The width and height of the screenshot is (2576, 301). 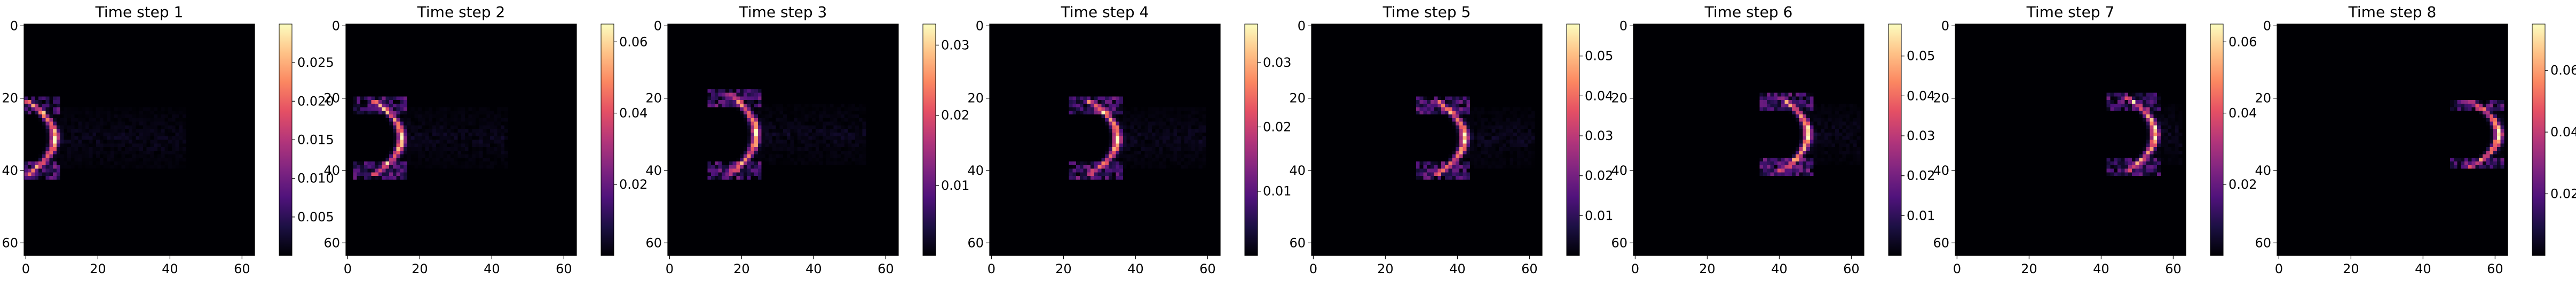 What do you see at coordinates (2392, 12) in the screenshot?
I see `panel-title: Time step 8` at bounding box center [2392, 12].